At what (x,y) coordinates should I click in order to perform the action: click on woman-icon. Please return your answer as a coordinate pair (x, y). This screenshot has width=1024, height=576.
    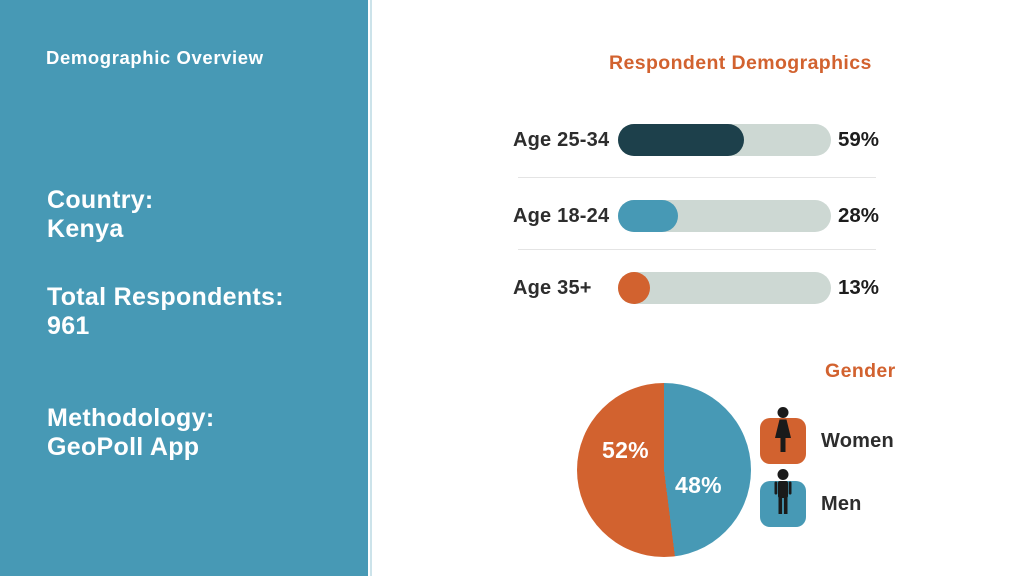
    Looking at the image, I should click on (783, 429).